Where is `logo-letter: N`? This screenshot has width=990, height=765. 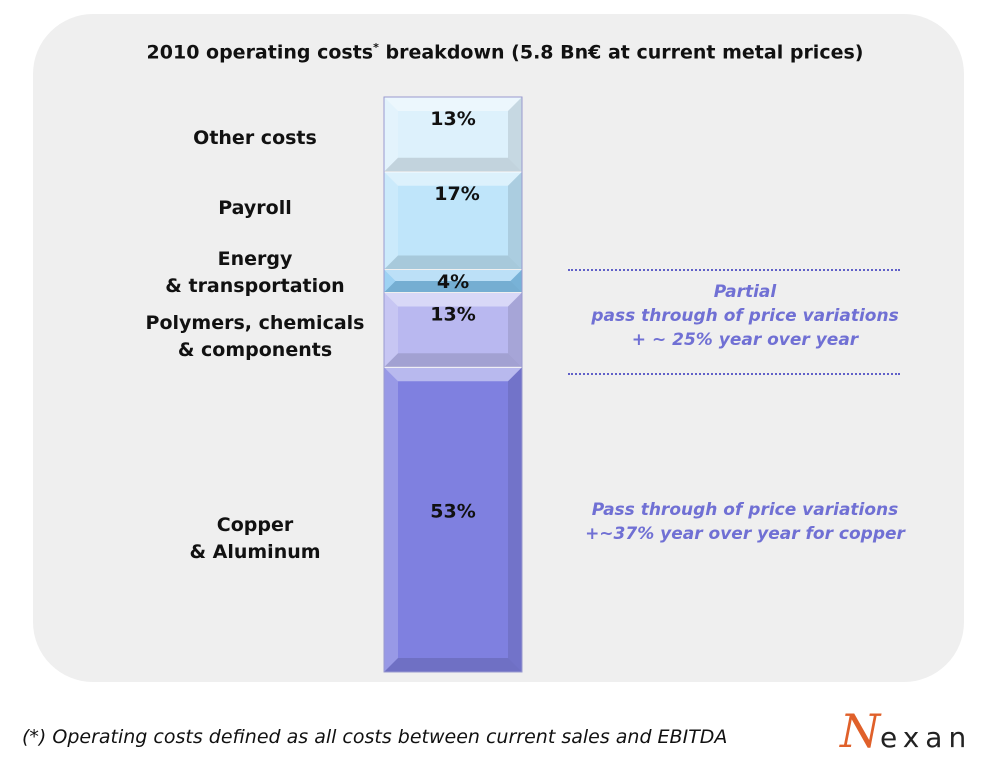 logo-letter: N is located at coordinates (860, 729).